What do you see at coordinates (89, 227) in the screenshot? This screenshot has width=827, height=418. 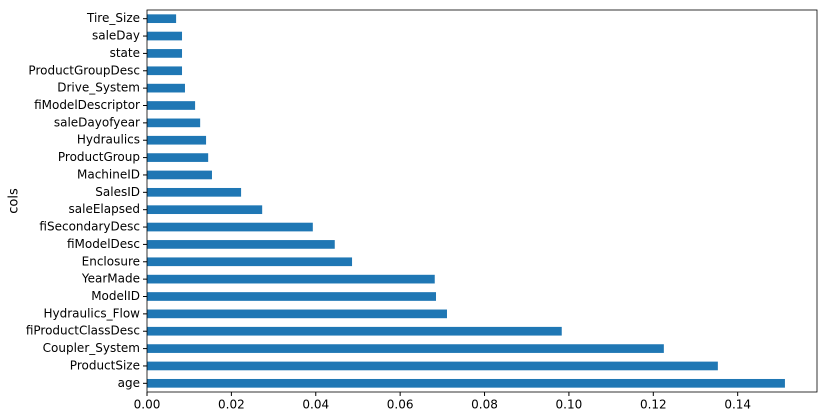 I see `y-tick-label: fiSecondaryDesc` at bounding box center [89, 227].